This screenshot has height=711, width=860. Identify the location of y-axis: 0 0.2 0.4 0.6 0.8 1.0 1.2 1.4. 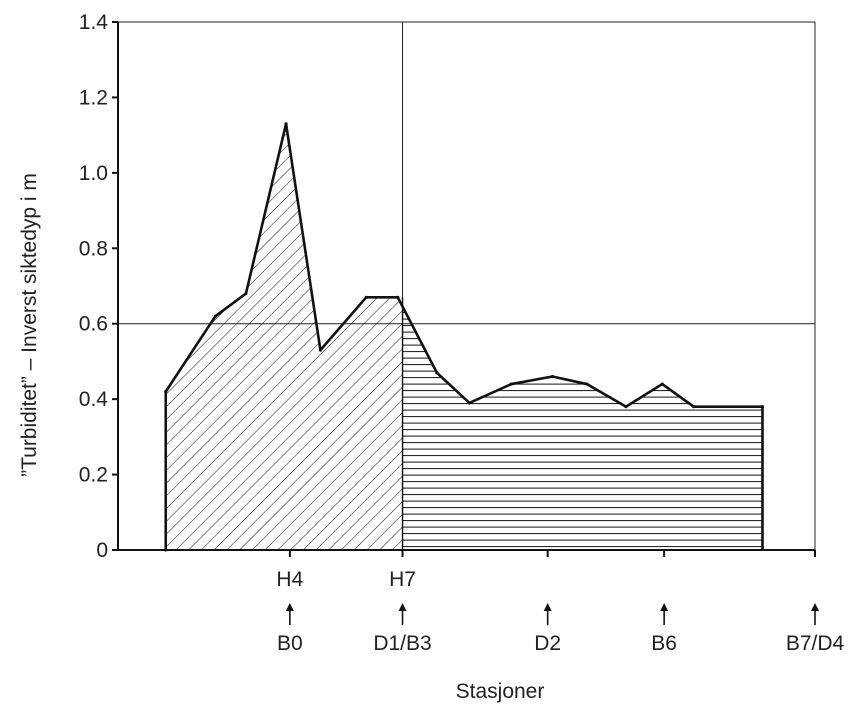
(98, 286).